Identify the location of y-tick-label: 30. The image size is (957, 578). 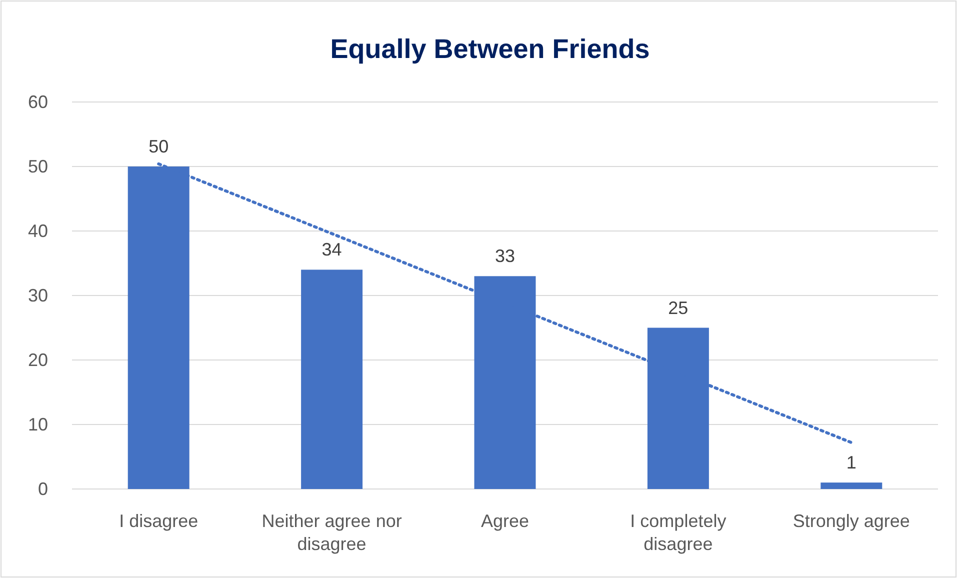
(38, 296).